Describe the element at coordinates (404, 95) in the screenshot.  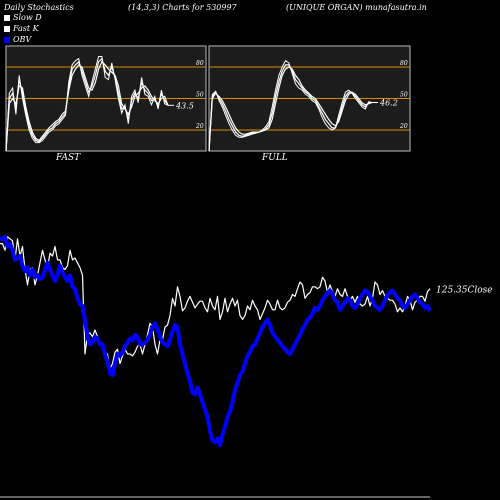
I see `full-ytick-label-50: 50` at that location.